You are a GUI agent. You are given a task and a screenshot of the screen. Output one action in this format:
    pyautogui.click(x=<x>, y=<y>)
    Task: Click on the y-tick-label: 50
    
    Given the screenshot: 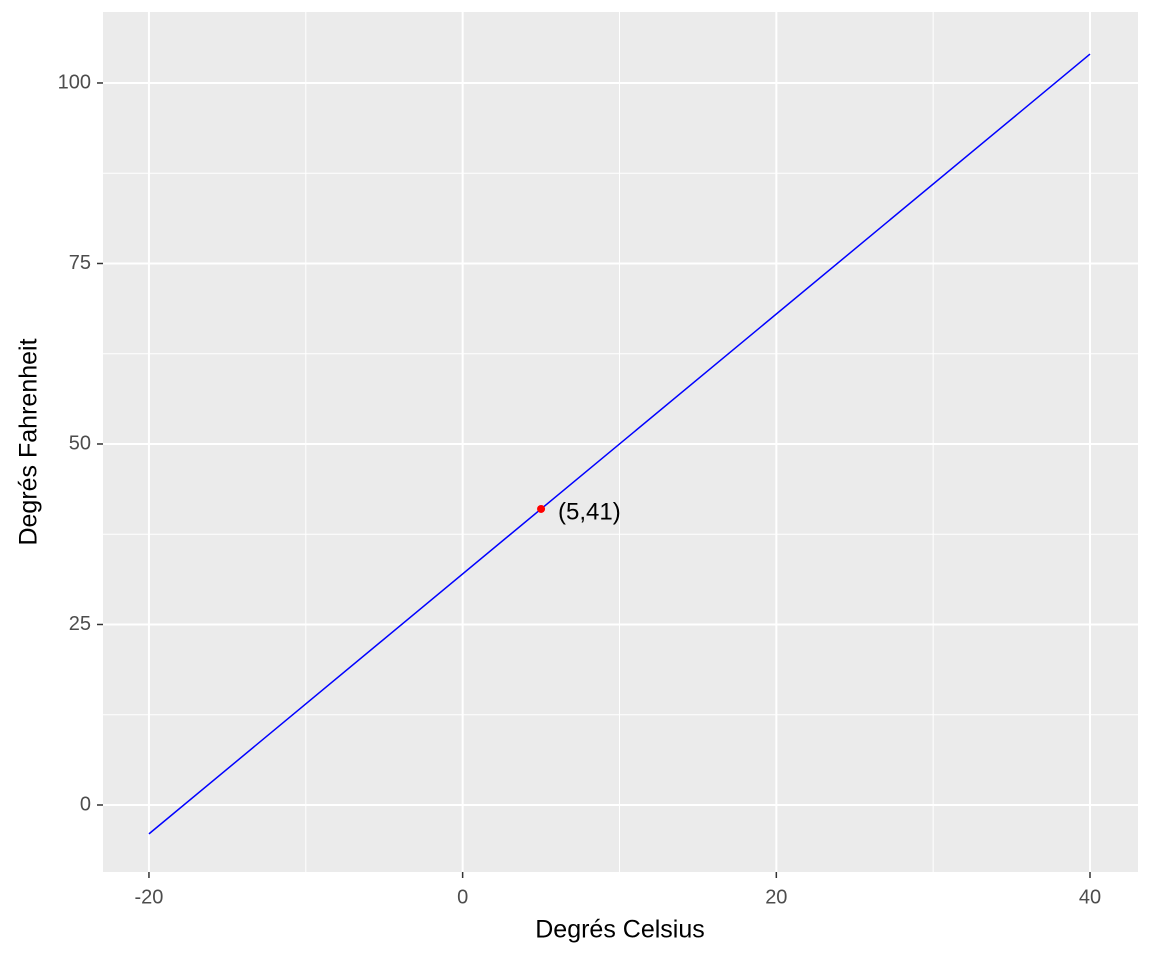 What is the action you would take?
    pyautogui.click(x=80, y=443)
    